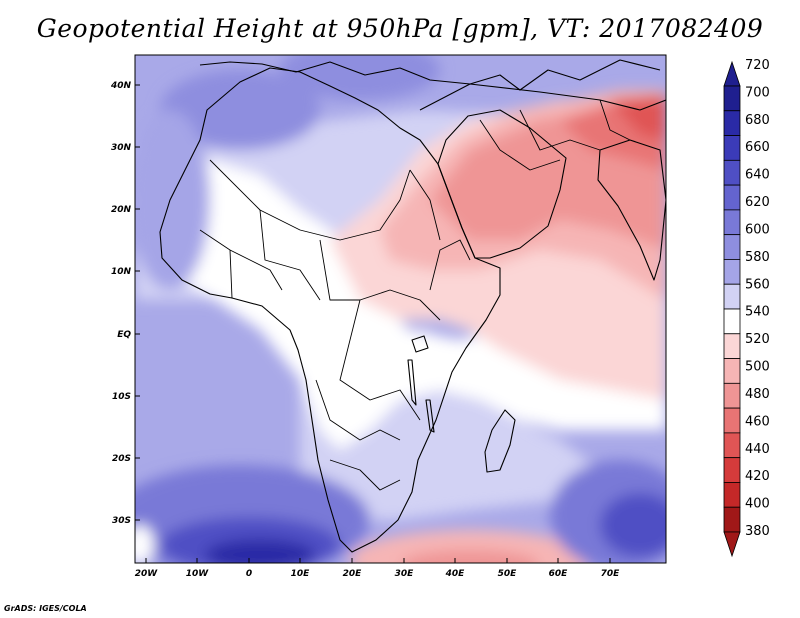  What do you see at coordinates (611, 574) in the screenshot?
I see `lon-label: 70E` at bounding box center [611, 574].